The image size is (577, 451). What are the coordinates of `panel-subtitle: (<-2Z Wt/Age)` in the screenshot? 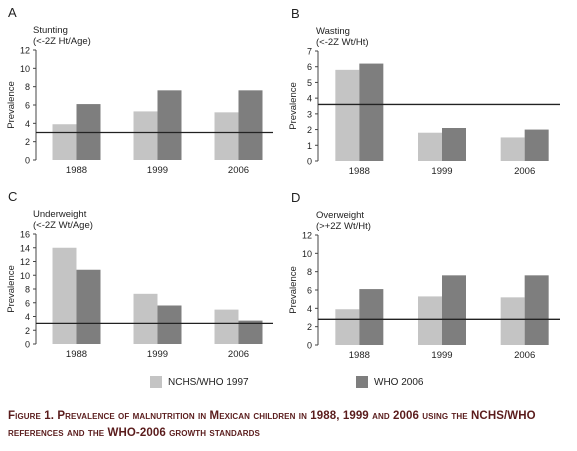 It's located at (63, 225).